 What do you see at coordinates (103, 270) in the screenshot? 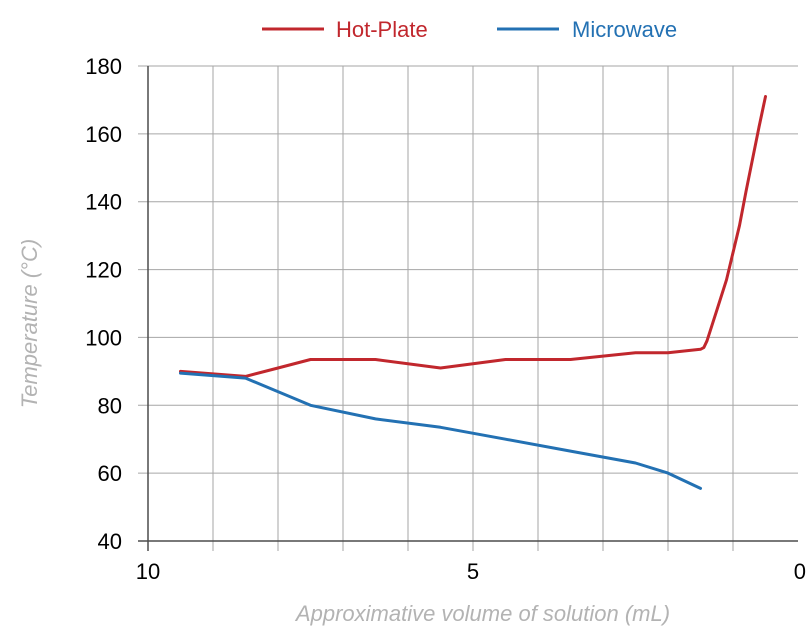
I see `y-tick-label: 120` at bounding box center [103, 270].